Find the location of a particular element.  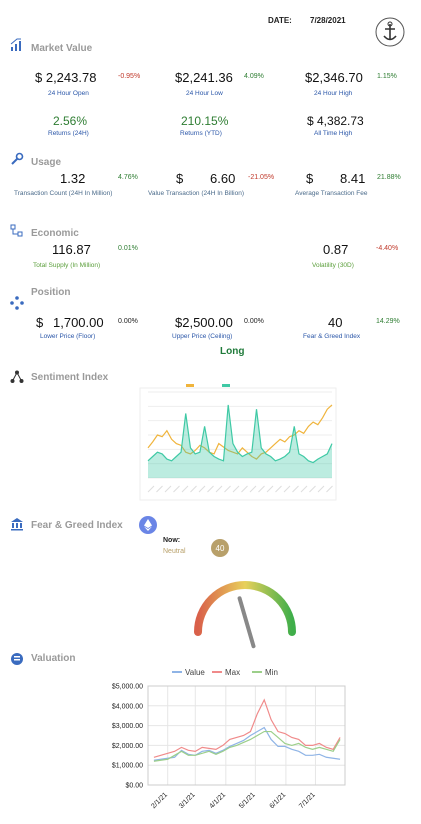

metric-label: All Time High is located at coordinates (333, 133).